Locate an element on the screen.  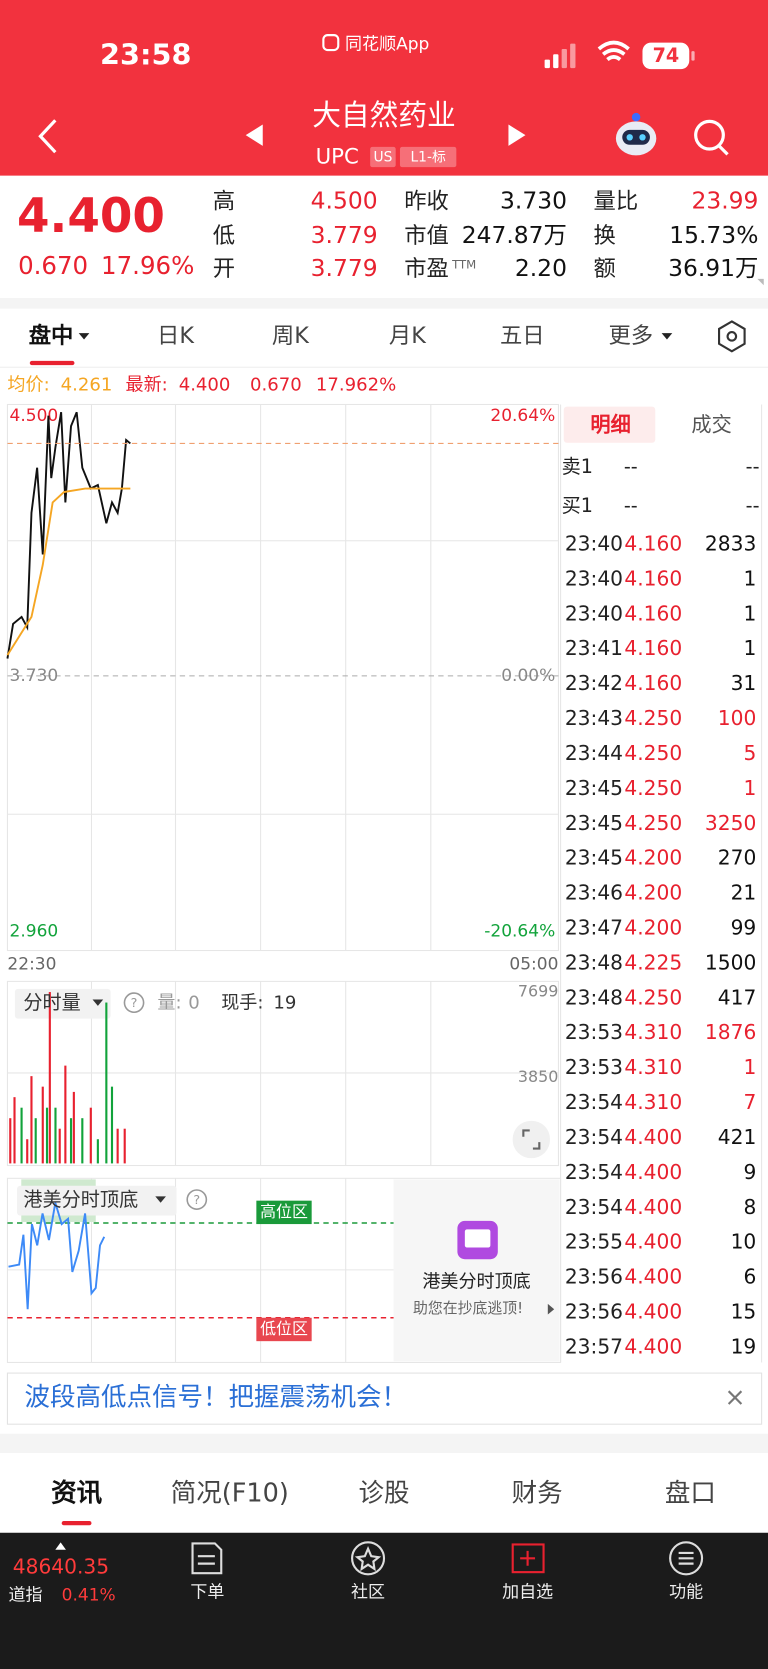
high-zone-badge is located at coordinates (284, 1212).